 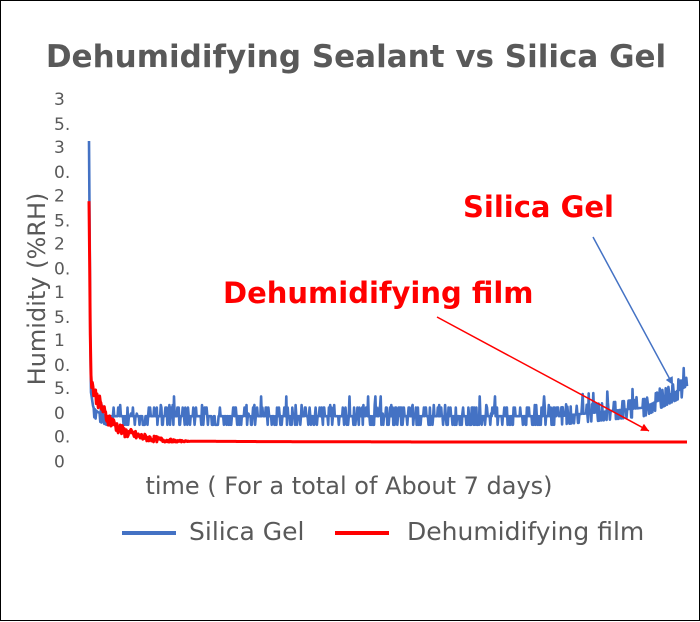 I want to click on legend-label: Dehumidifying film, so click(x=525, y=531).